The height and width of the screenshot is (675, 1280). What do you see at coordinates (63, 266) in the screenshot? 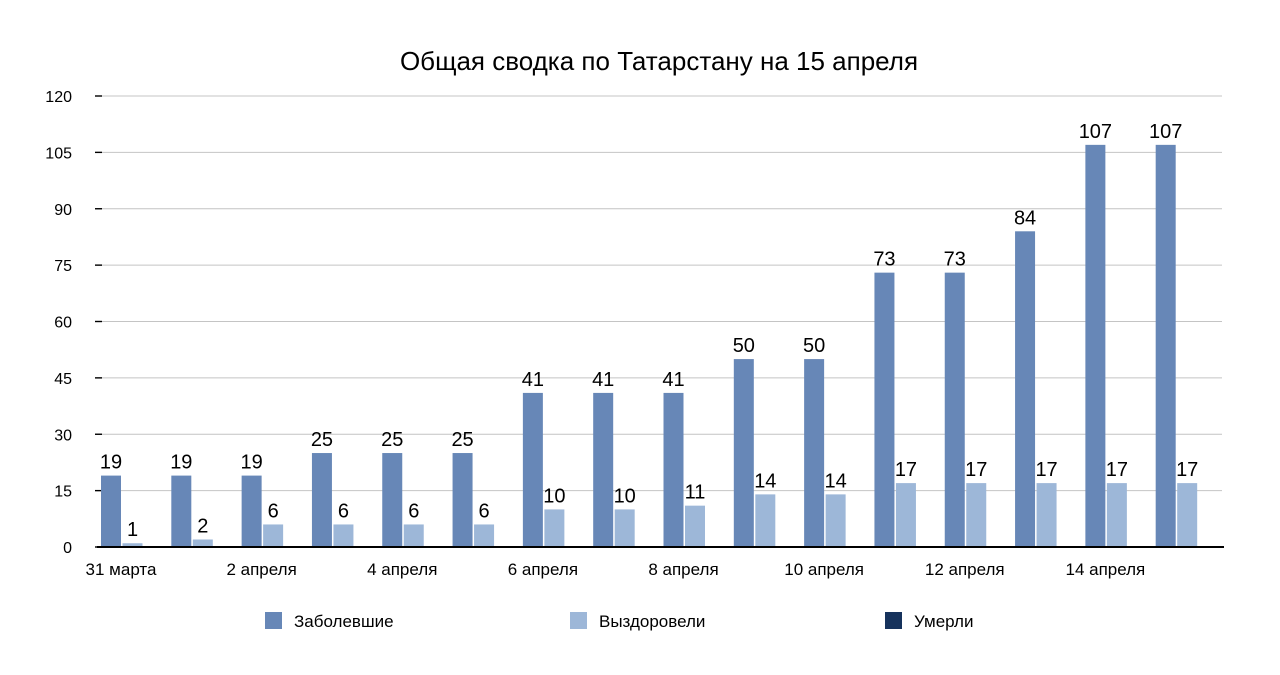
I see `y-tick-label: 75` at bounding box center [63, 266].